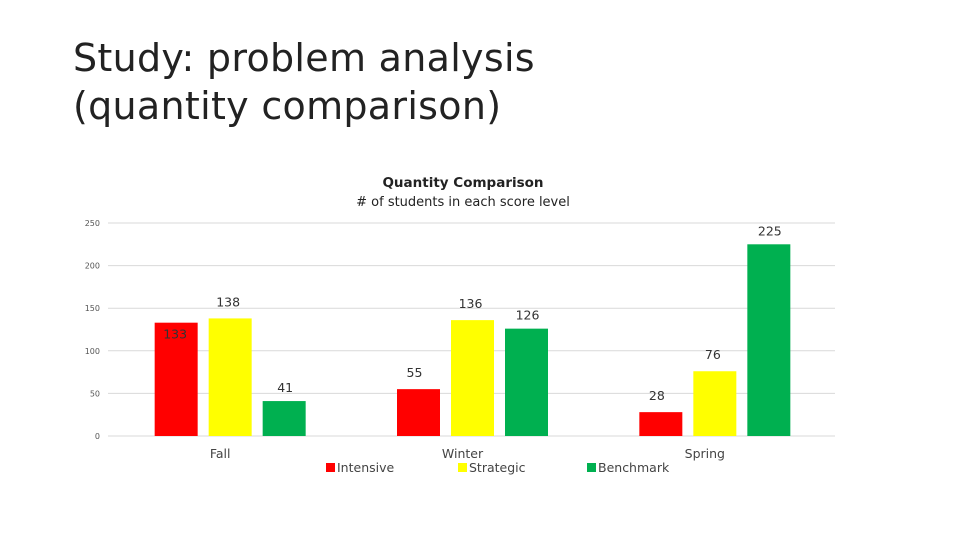  Describe the element at coordinates (230, 377) in the screenshot. I see `bar-strategic-fall` at that location.